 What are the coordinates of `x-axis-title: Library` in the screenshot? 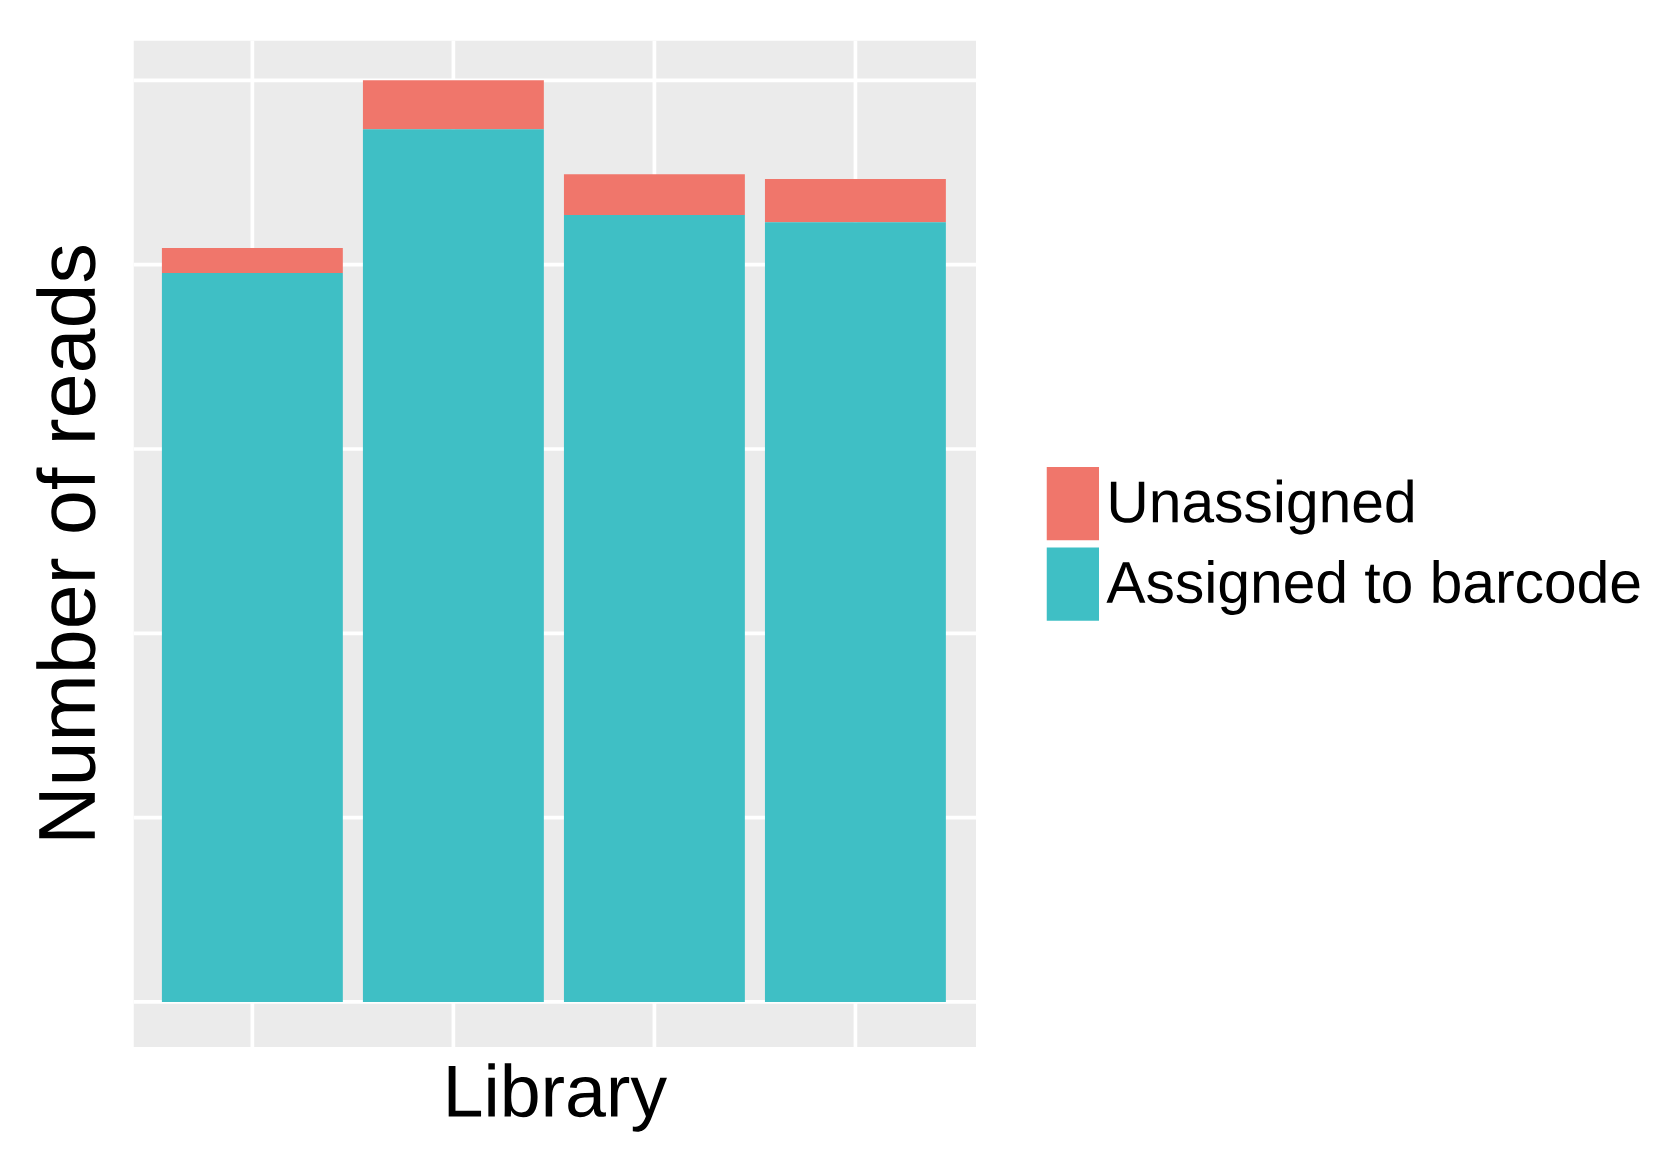 It's located at (557, 1097).